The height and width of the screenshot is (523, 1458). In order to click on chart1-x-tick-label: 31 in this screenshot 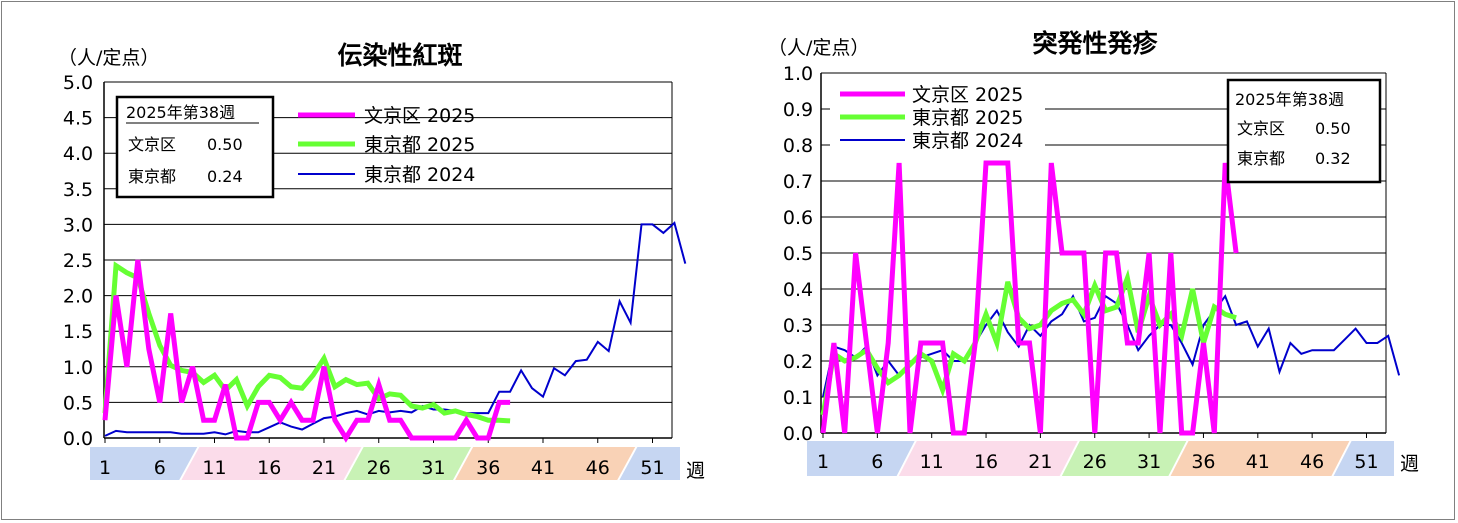, I will do `click(433, 468)`.